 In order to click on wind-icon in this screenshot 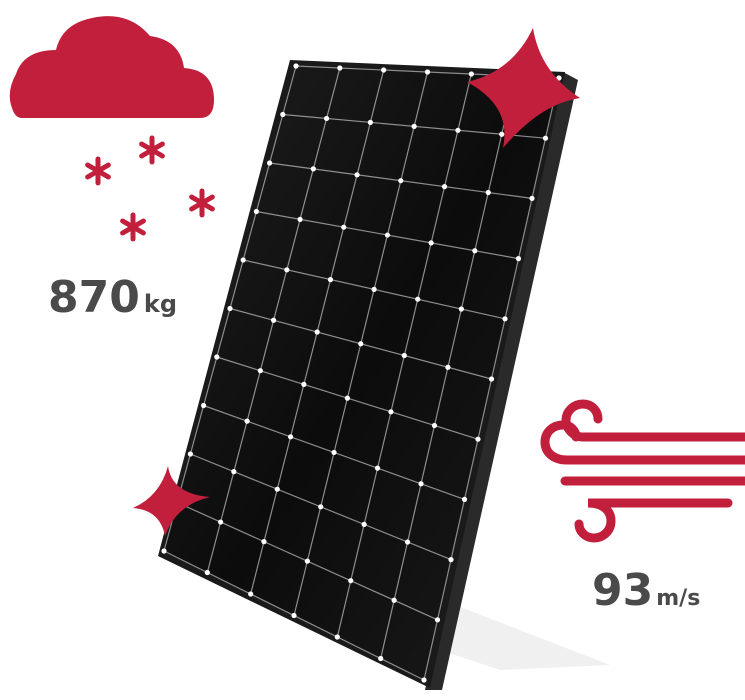, I will do `click(642, 471)`.